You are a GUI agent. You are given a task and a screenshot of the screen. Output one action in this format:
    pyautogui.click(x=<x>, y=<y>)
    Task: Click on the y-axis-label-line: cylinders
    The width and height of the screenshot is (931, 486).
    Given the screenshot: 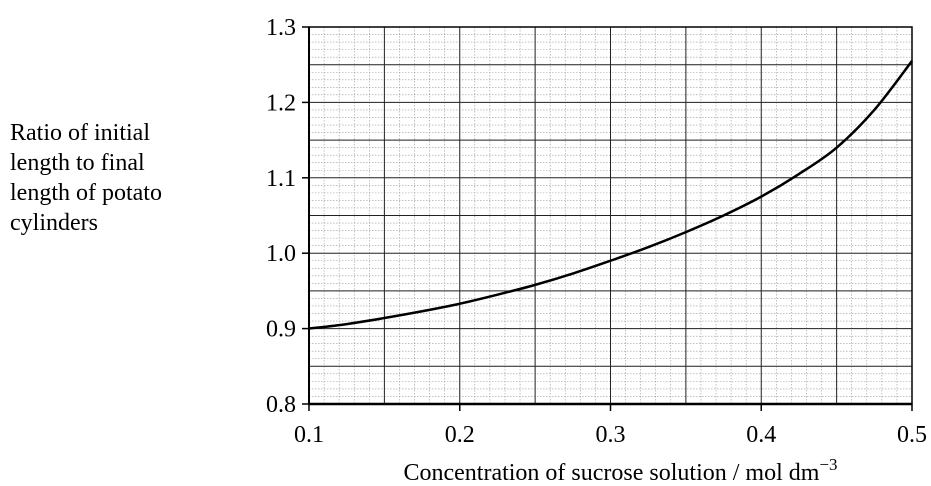 What is the action you would take?
    pyautogui.click(x=54, y=223)
    